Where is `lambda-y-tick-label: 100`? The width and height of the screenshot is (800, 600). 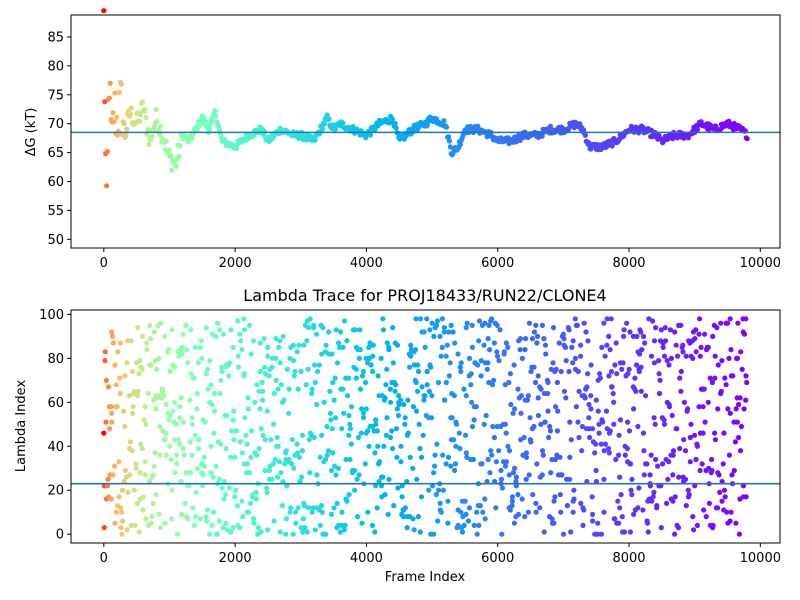
lambda-y-tick-label: 100 is located at coordinates (51, 315).